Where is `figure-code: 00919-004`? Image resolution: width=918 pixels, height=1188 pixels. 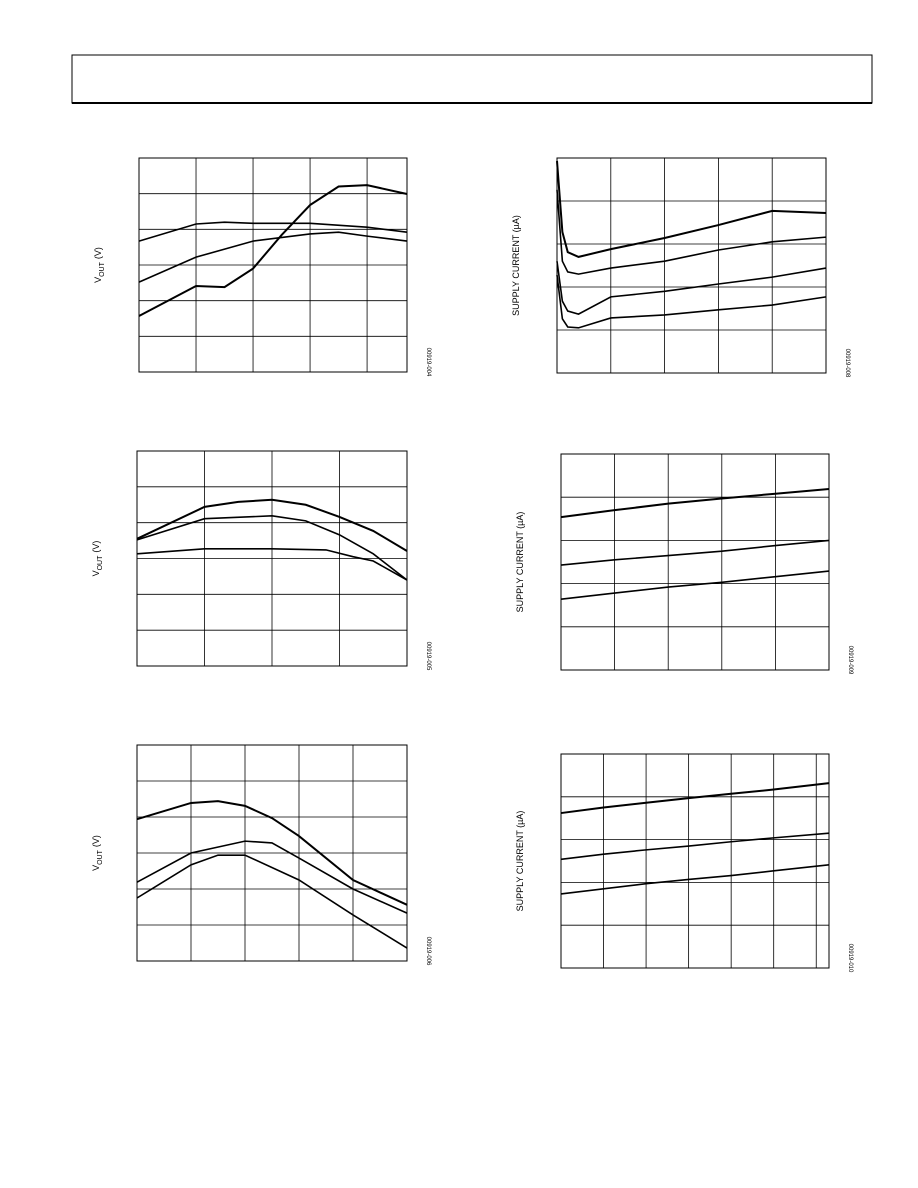
figure-code: 00919-004 is located at coordinates (428, 362).